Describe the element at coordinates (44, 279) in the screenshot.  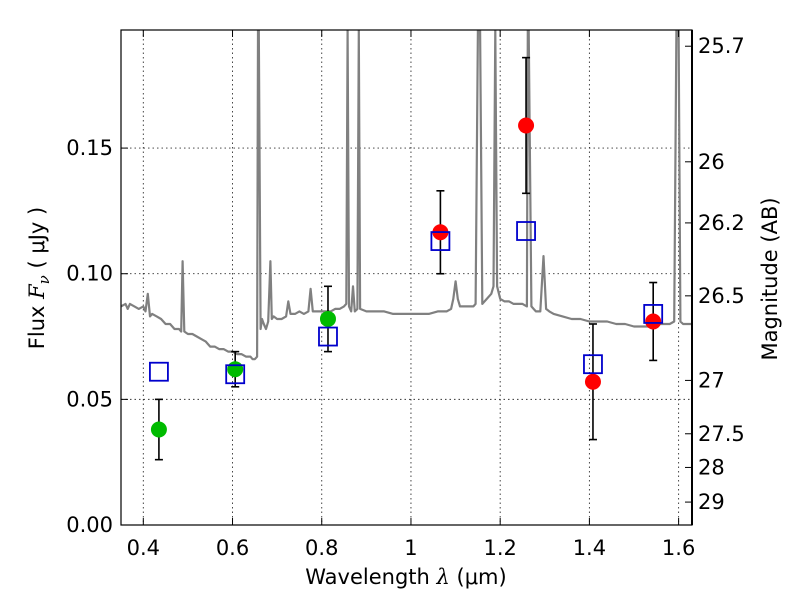
I see `y-axis-label-subscript: ν` at that location.